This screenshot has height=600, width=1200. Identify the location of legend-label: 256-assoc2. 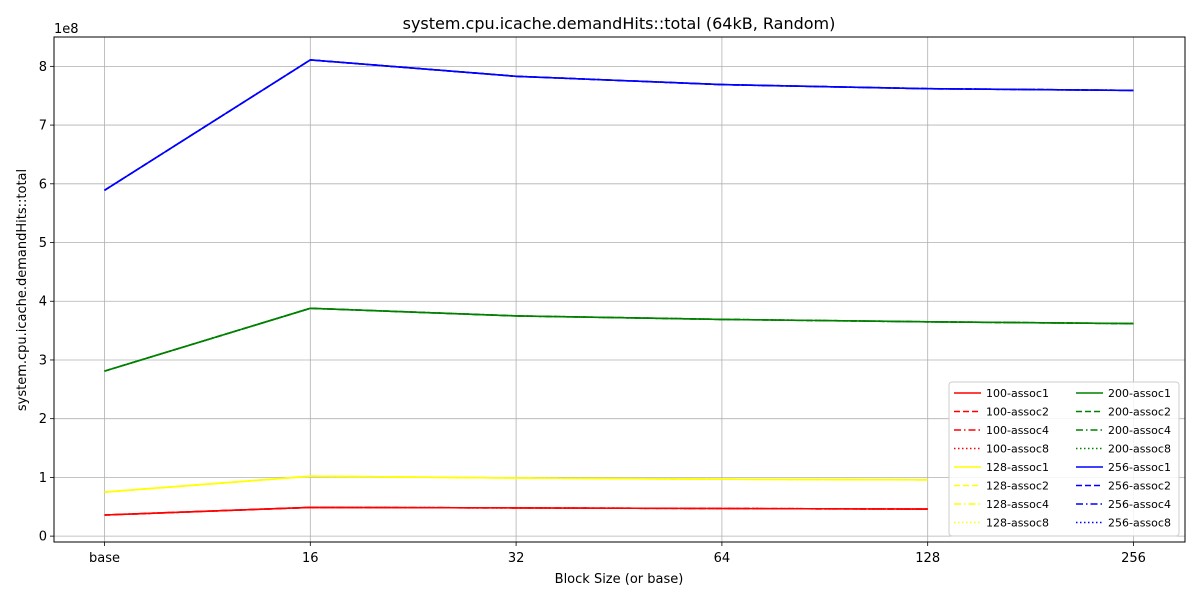
(1139, 486).